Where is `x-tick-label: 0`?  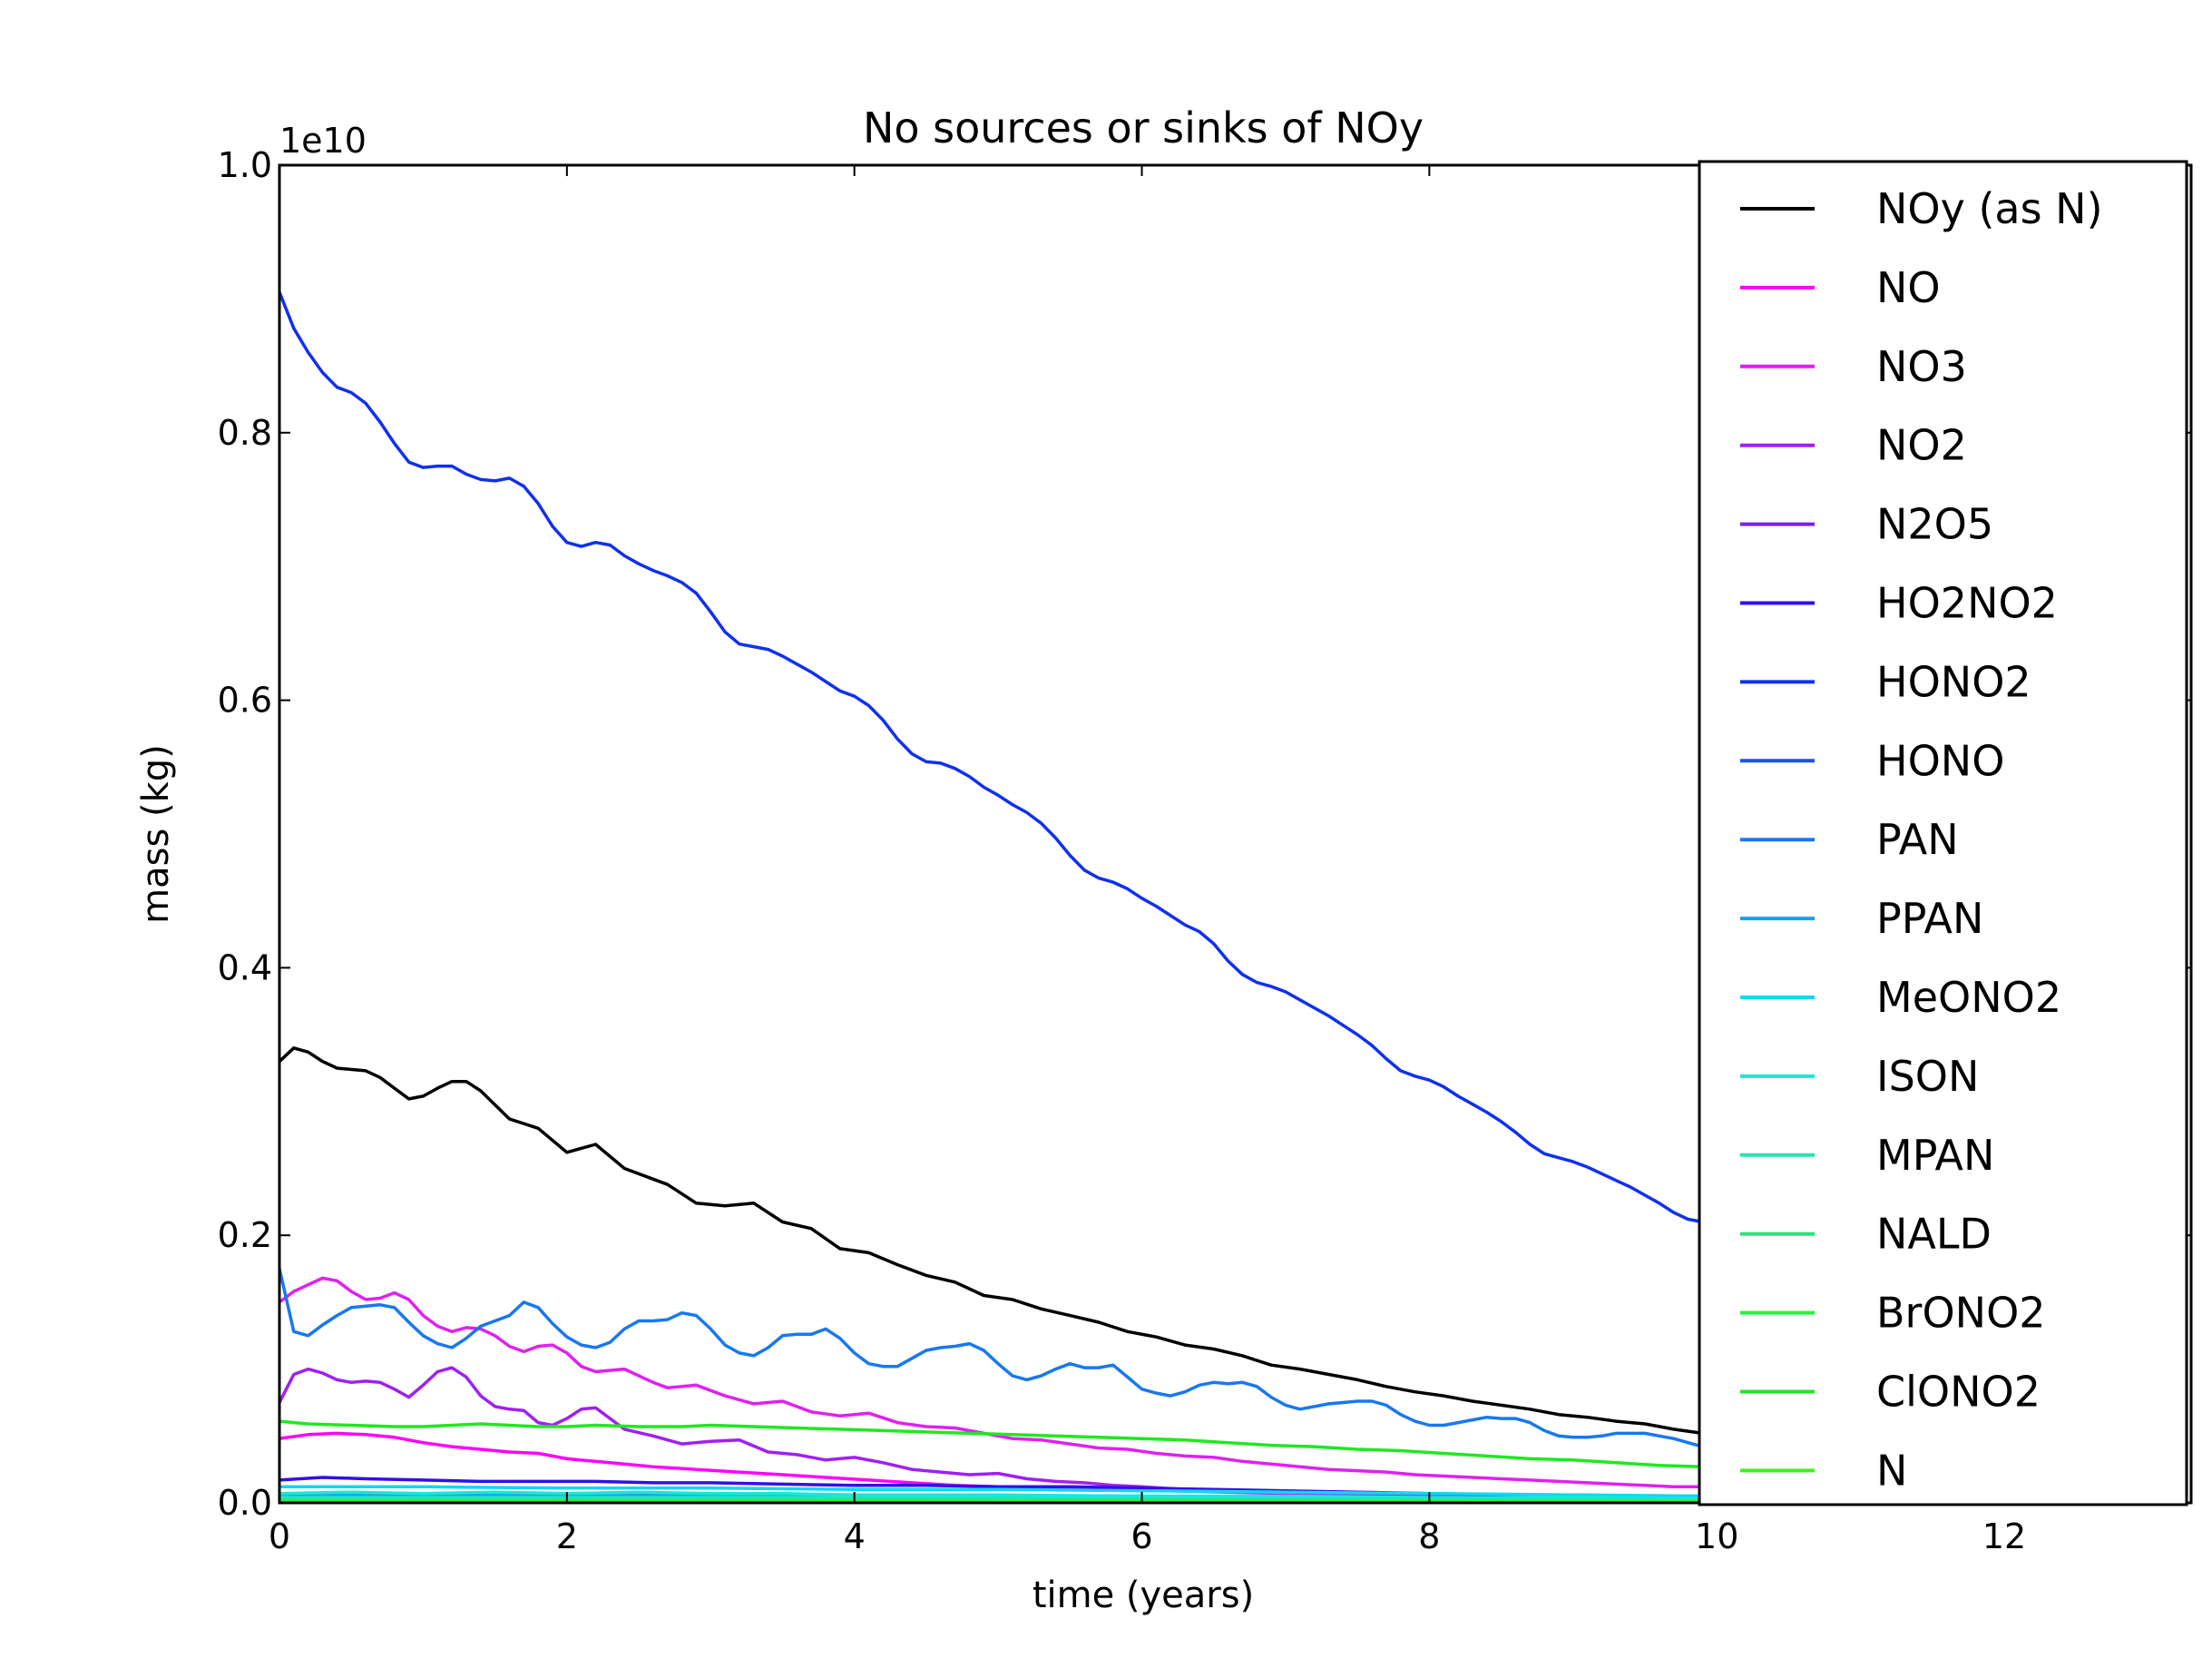 x-tick-label: 0 is located at coordinates (279, 1536).